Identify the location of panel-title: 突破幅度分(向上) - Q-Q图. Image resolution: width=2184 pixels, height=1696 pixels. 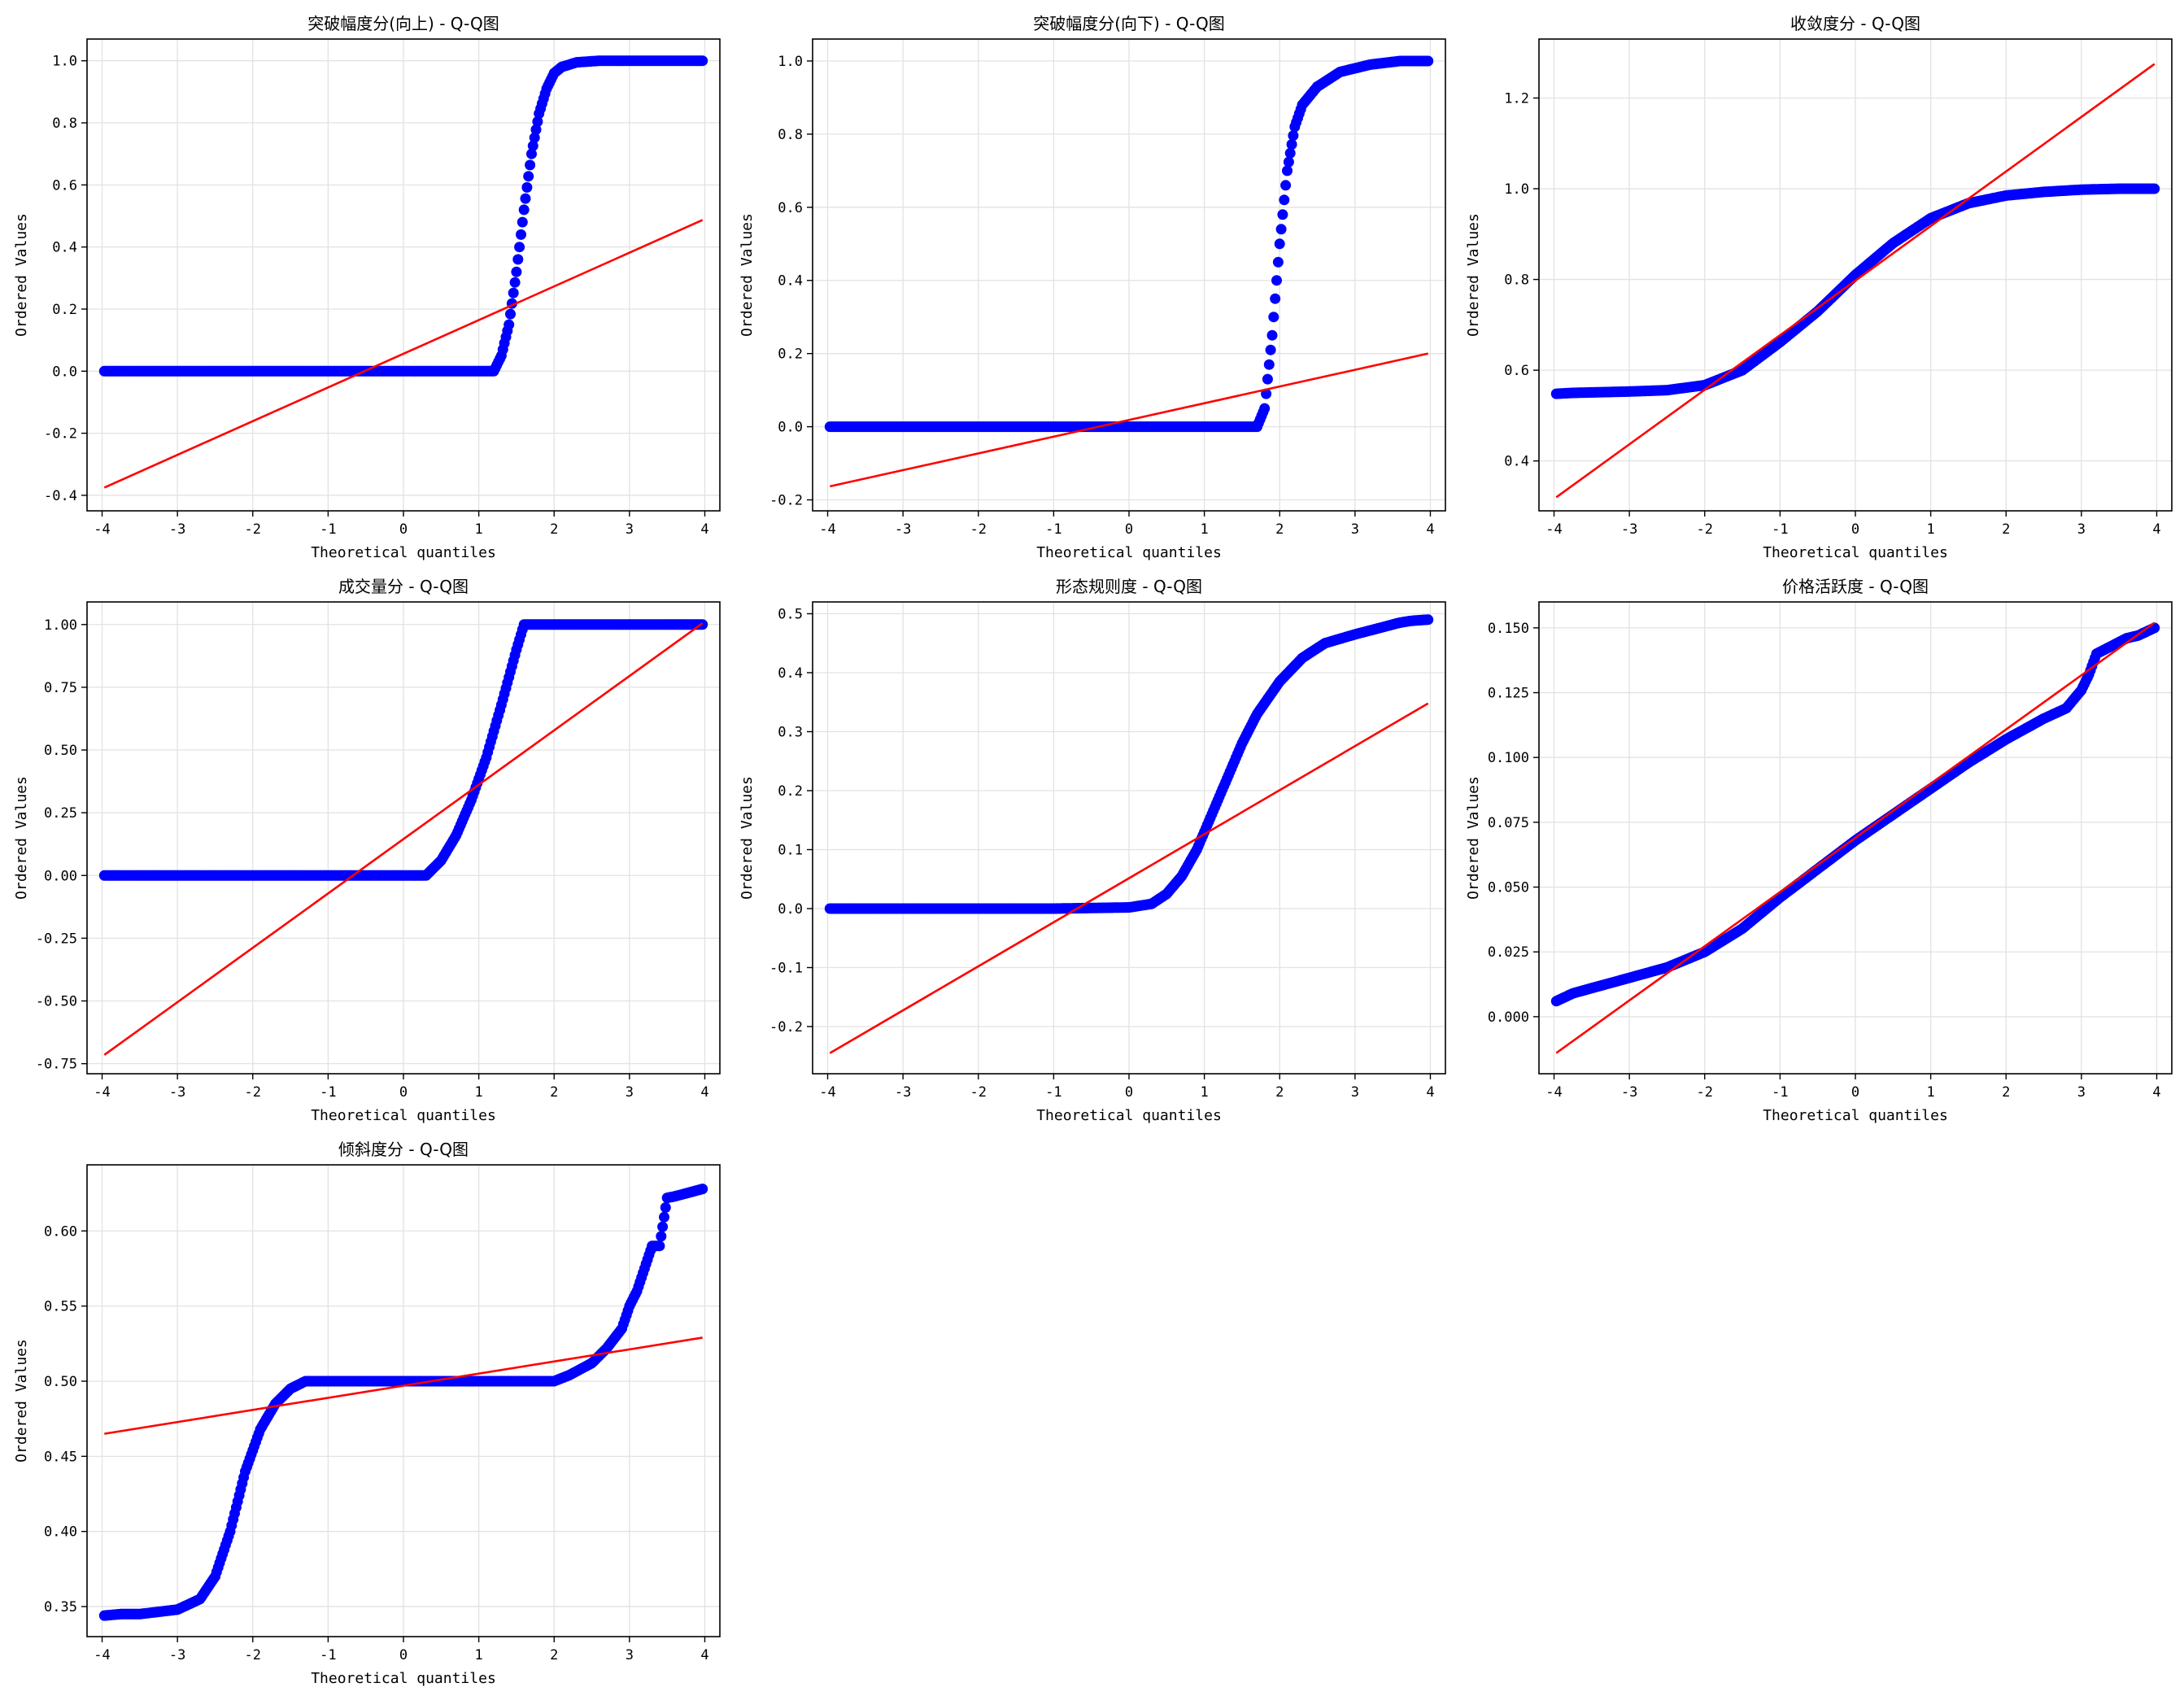
(403, 24).